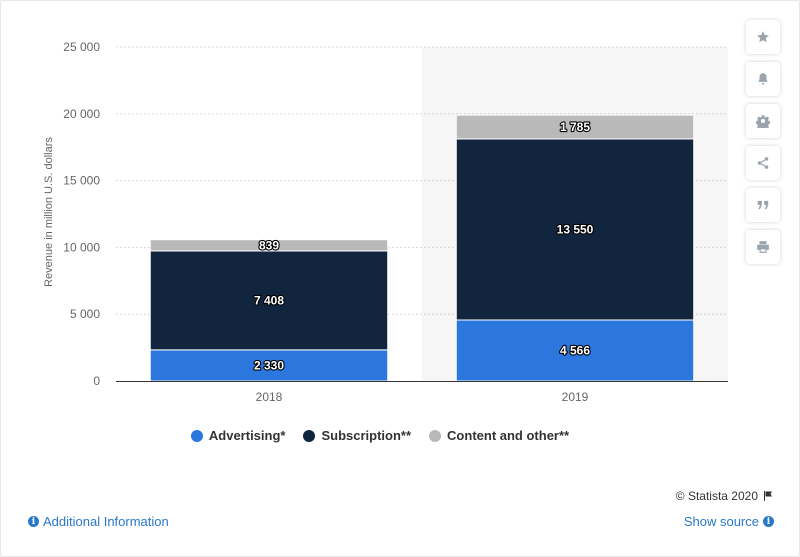 The width and height of the screenshot is (800, 557). I want to click on y-tick-label: 10 000, so click(81, 247).